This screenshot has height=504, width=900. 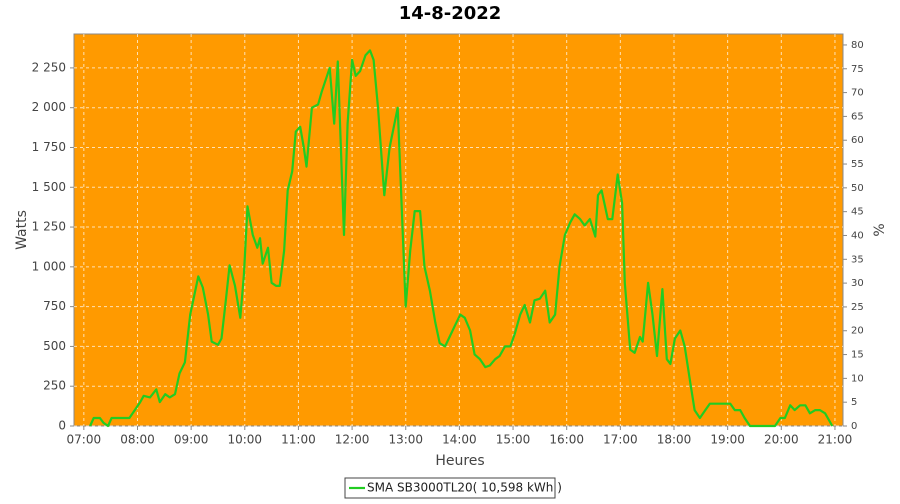 What do you see at coordinates (857, 93) in the screenshot?
I see `y2-tick-label: 70` at bounding box center [857, 93].